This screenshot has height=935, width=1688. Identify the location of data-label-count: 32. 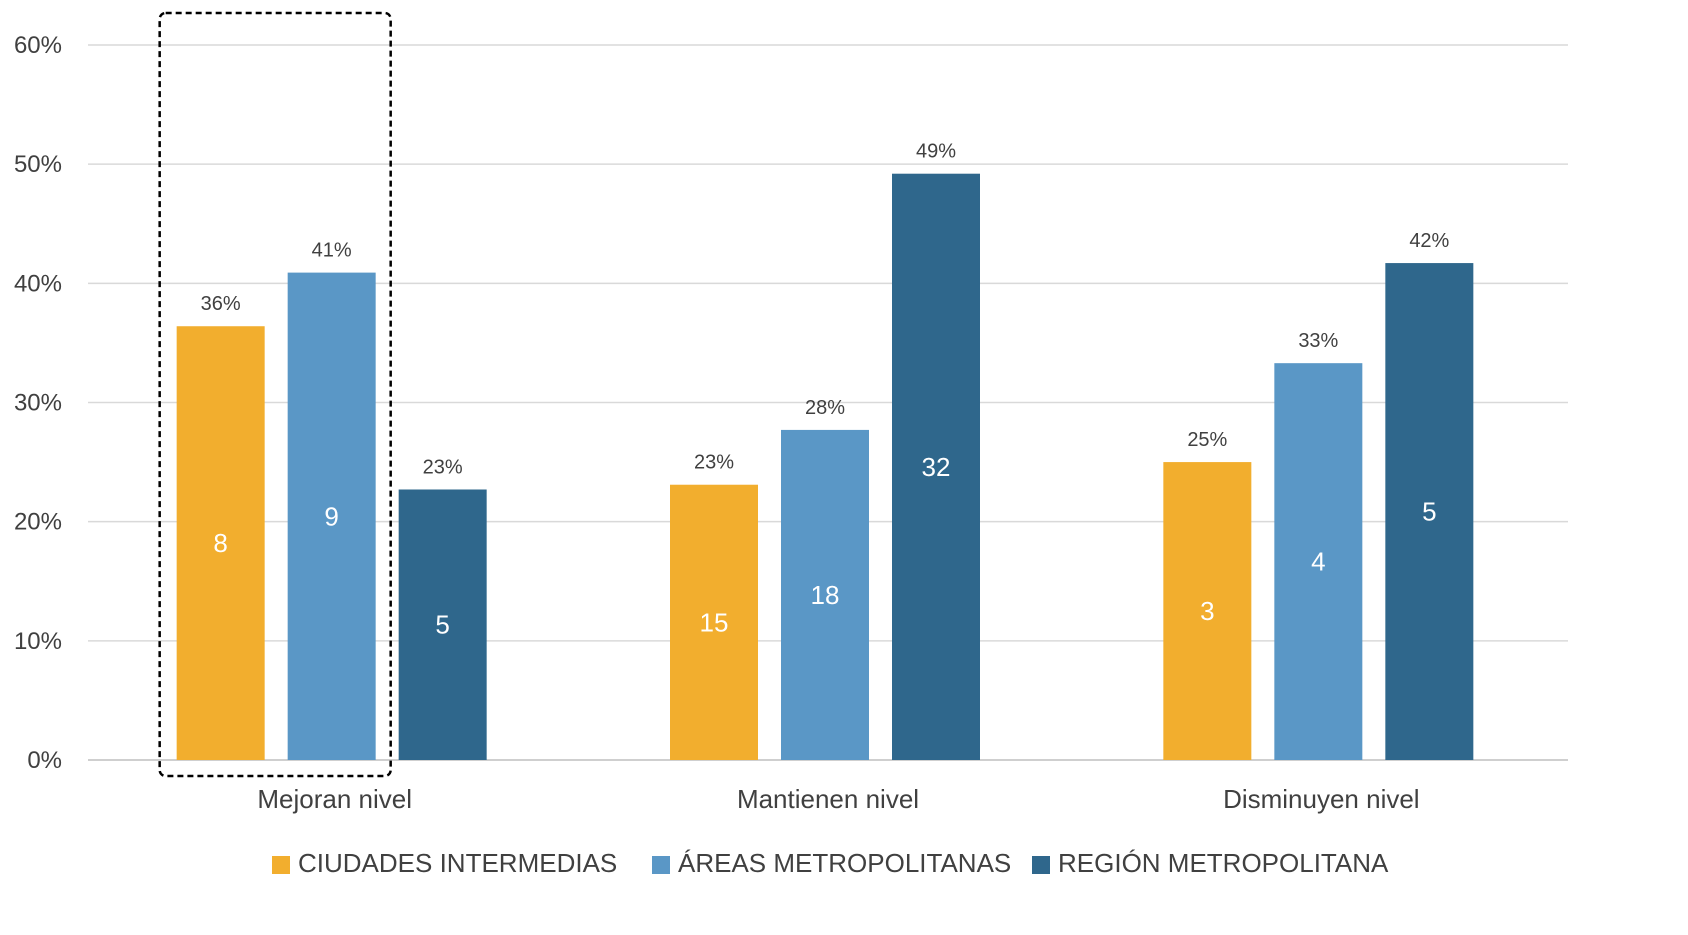
(936, 467).